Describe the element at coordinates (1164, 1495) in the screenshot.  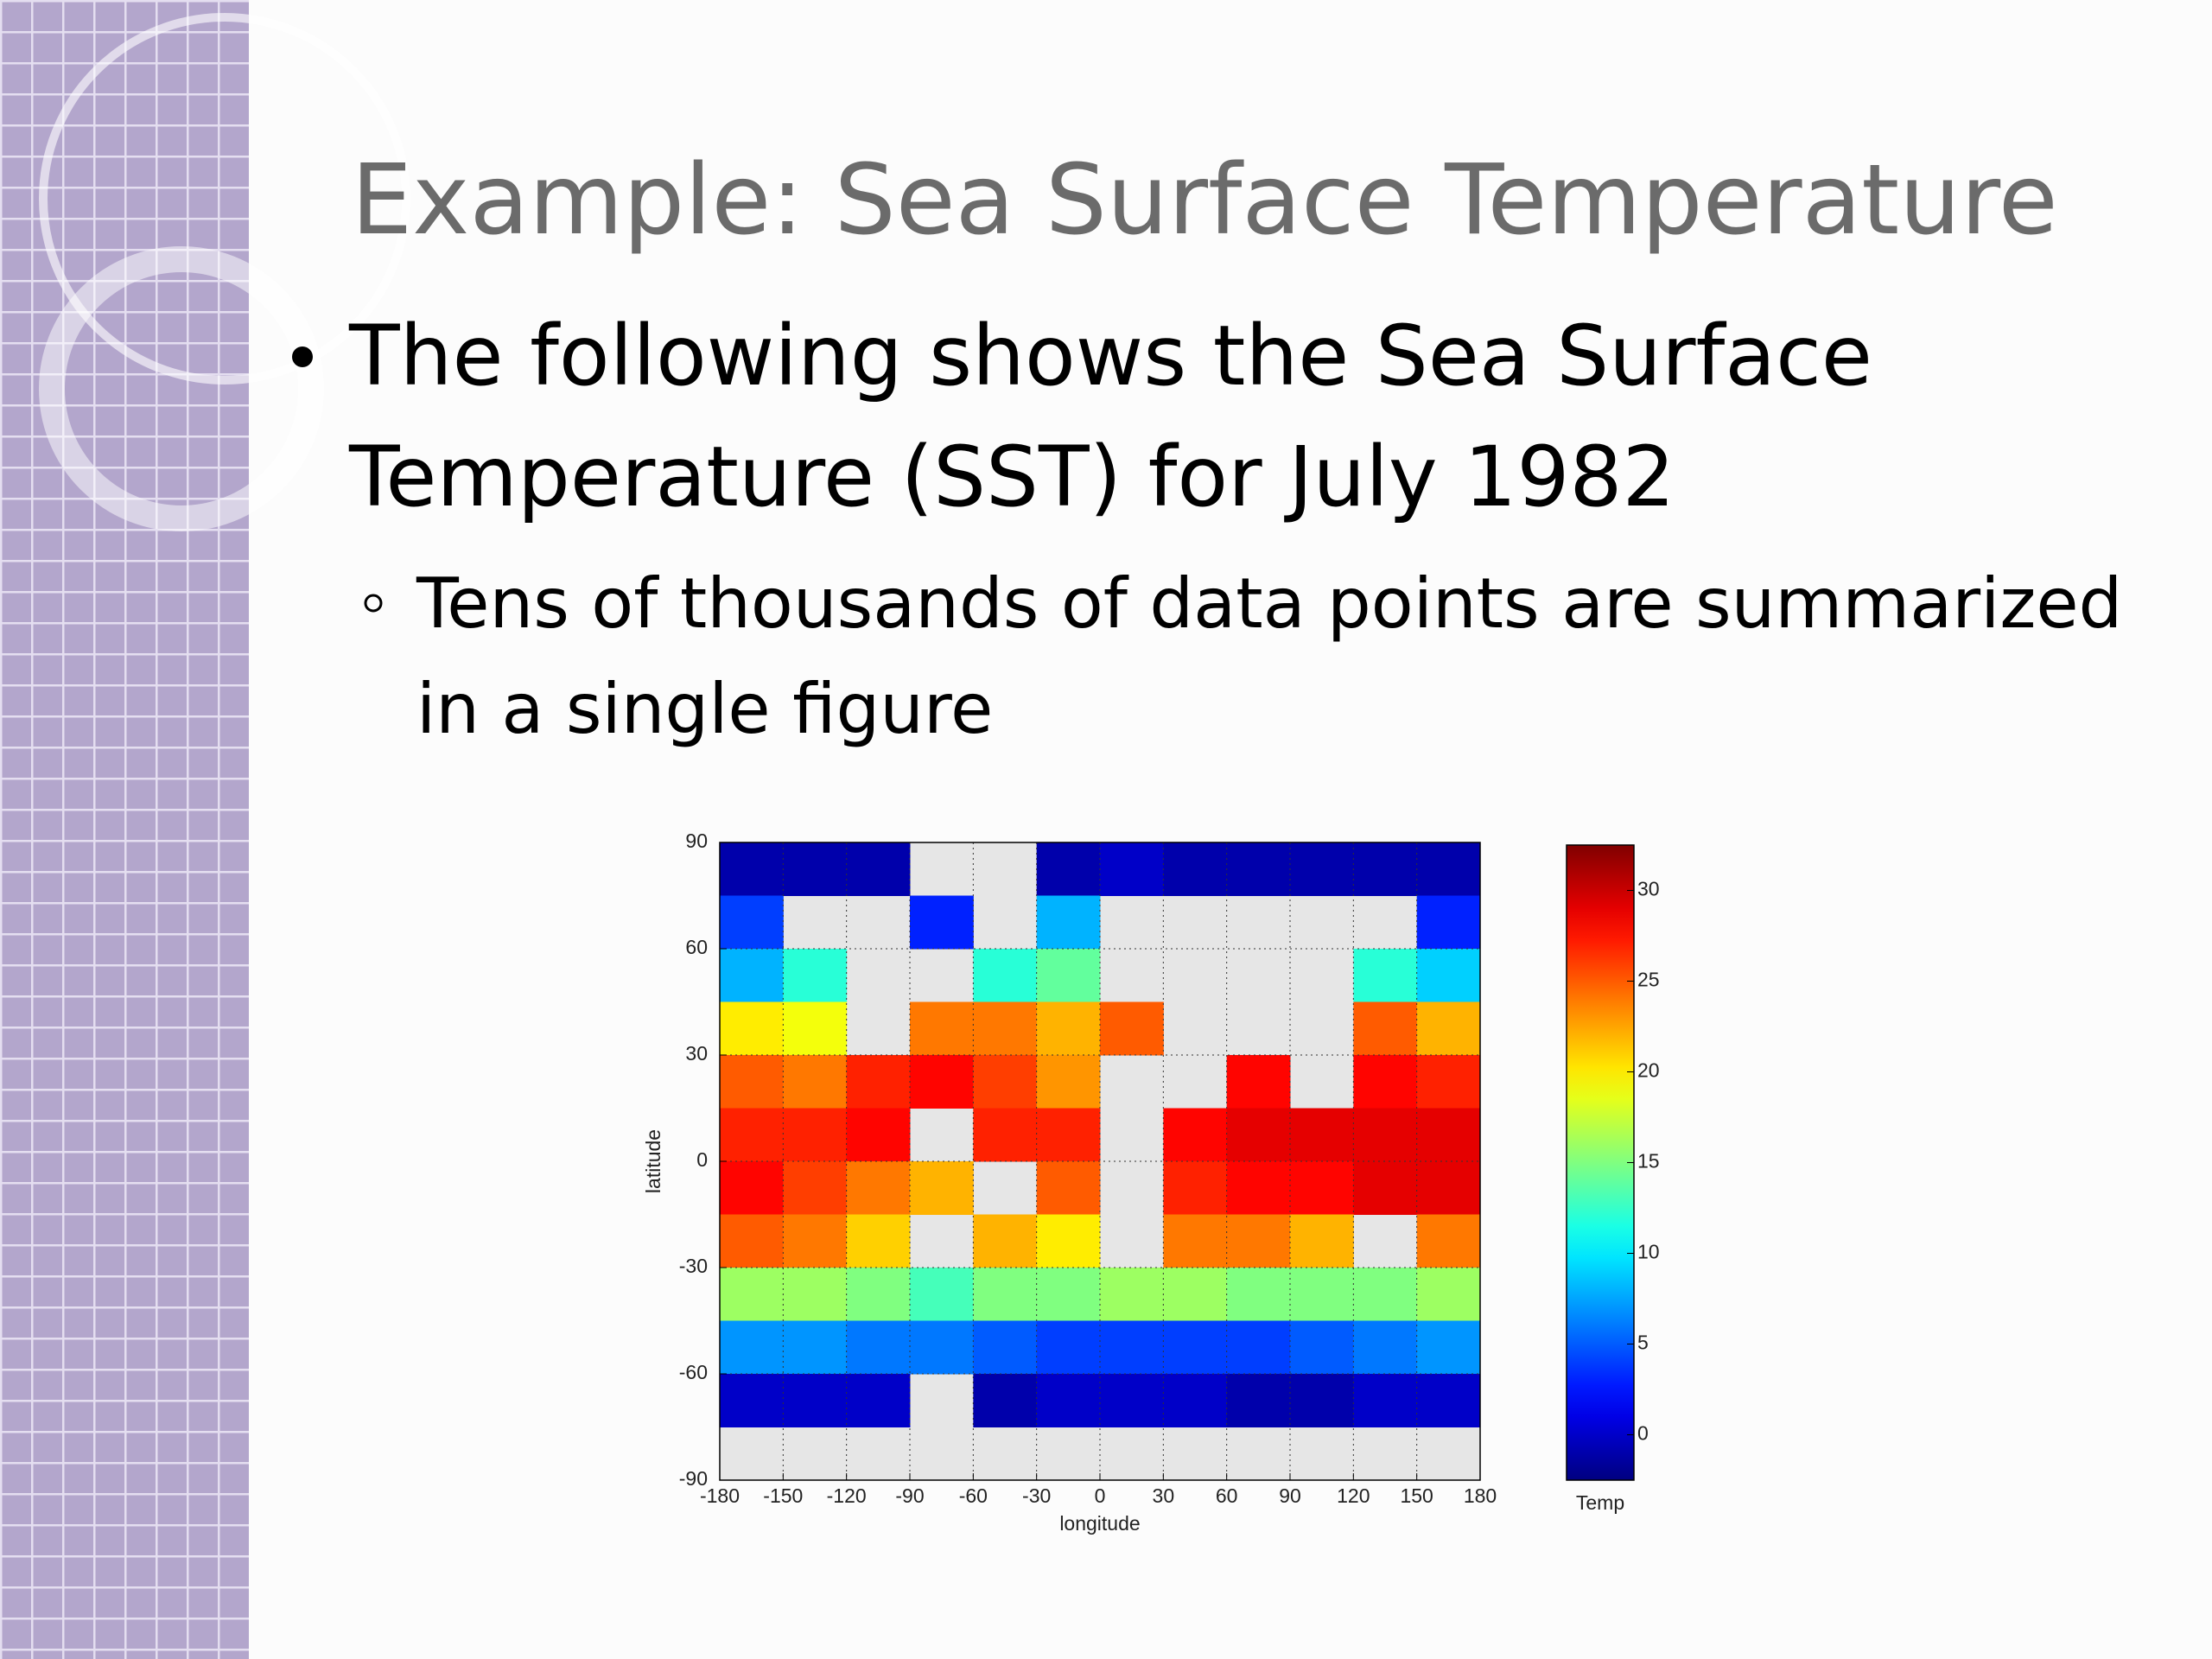
I see `x-tick-label: 30` at that location.